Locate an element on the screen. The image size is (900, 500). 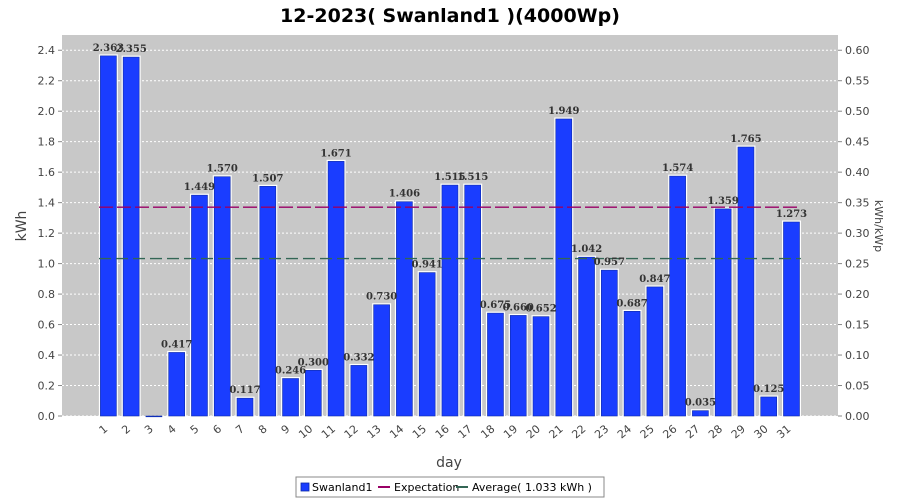
y-right-tick-label: 0.35 is located at coordinates (857, 203).